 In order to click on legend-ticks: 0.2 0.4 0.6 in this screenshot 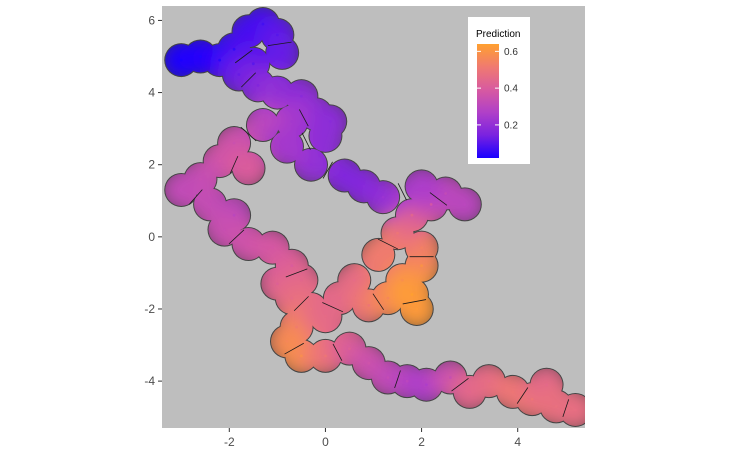, I will do `click(497, 89)`.